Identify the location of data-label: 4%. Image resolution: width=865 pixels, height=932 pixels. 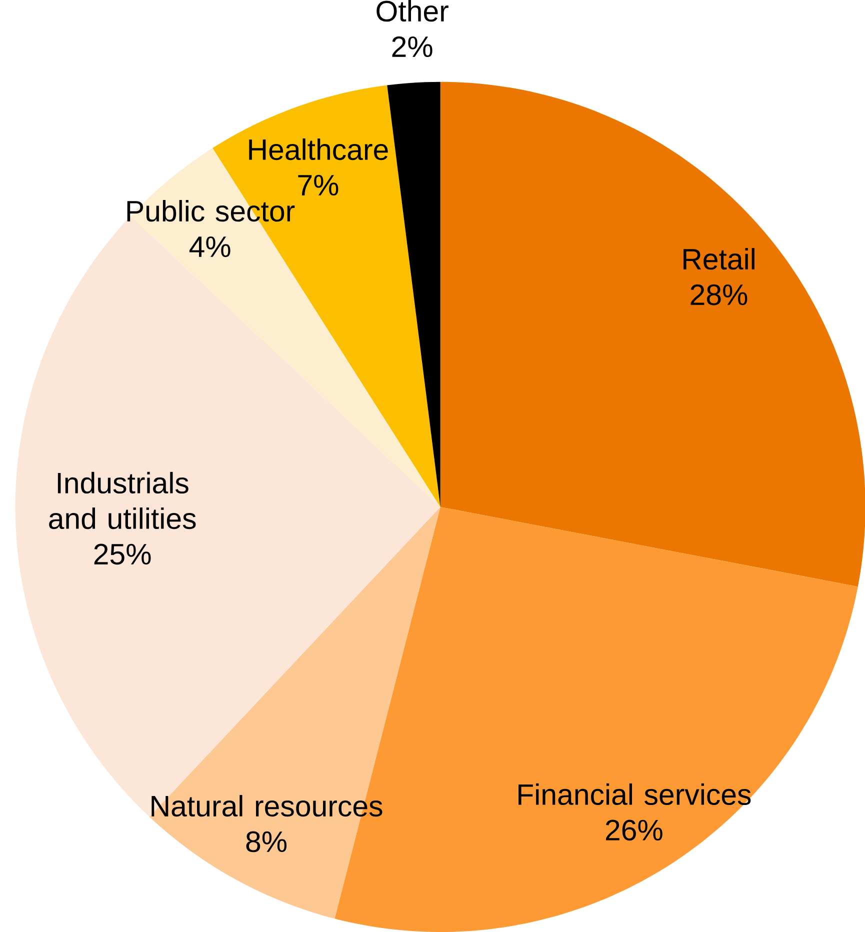
(209, 247).